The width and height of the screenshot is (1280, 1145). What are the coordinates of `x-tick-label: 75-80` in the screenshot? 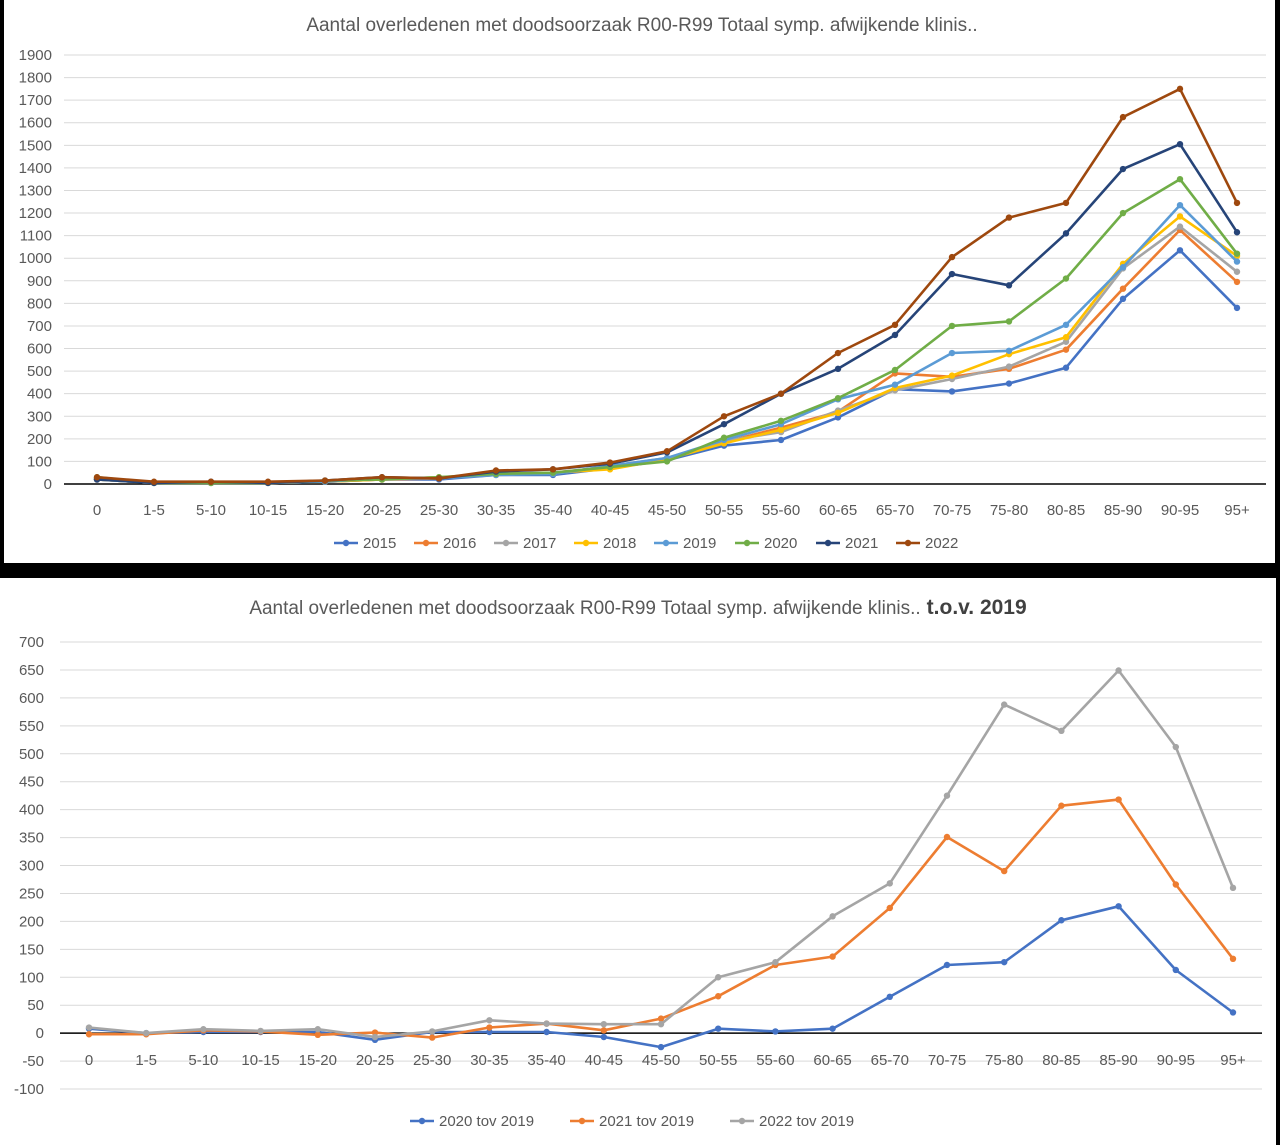 It's located at (1009, 510).